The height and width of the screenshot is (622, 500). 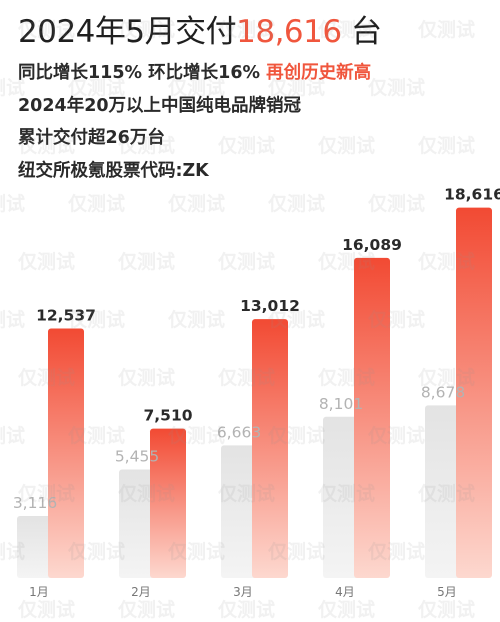 I want to click on headline: 2024年5月交付18,616 台, so click(x=200, y=28).